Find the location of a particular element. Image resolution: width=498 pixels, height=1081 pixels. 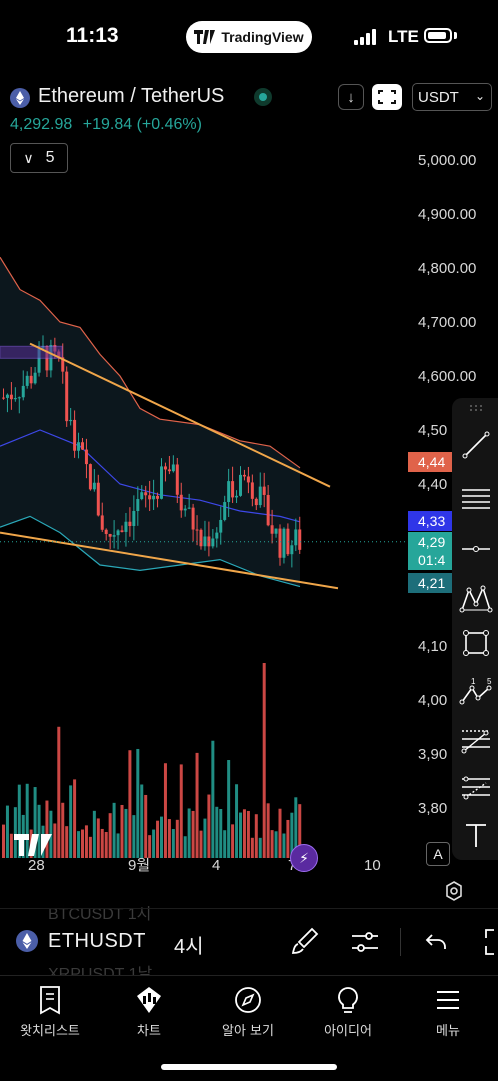

text-tool is located at coordinates (476, 835).